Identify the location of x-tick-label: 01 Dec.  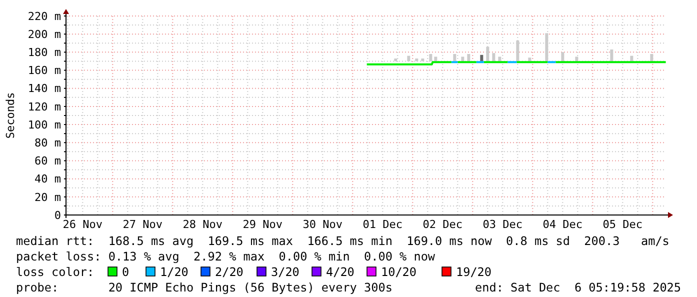
(382, 224).